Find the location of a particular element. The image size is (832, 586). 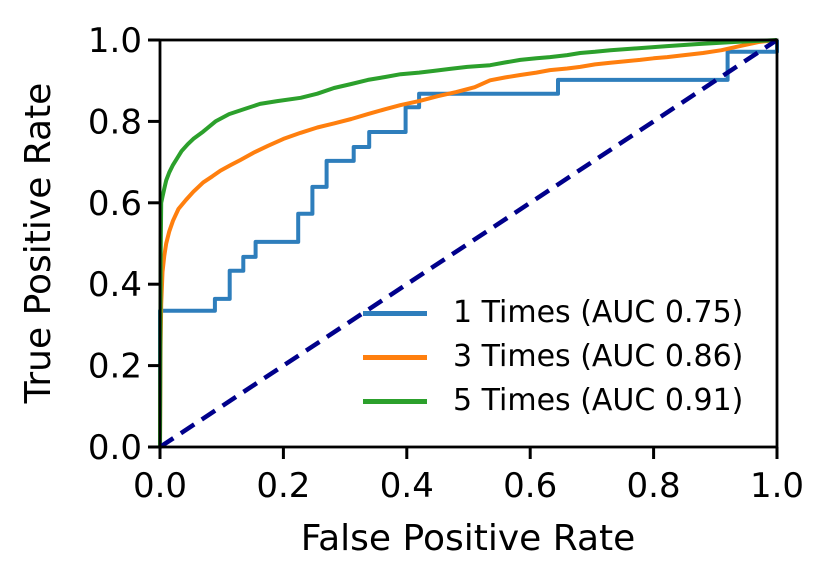

y-tick-labels: 0.0 0.2 0.4 0.6 0.8 1.0 is located at coordinates (115, 244).